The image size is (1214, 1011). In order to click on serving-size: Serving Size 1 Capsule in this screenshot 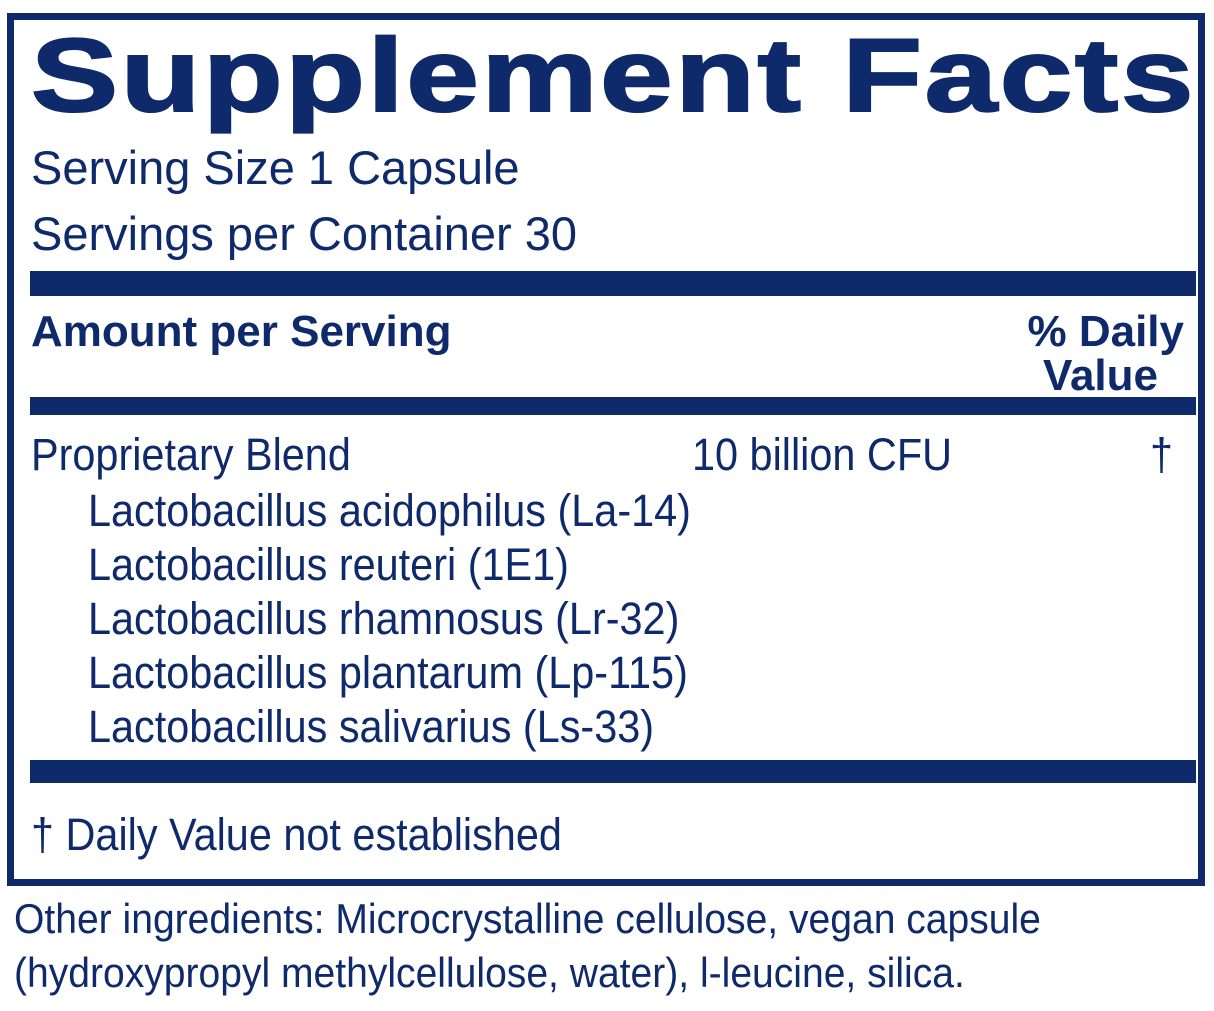, I will do `click(275, 167)`.